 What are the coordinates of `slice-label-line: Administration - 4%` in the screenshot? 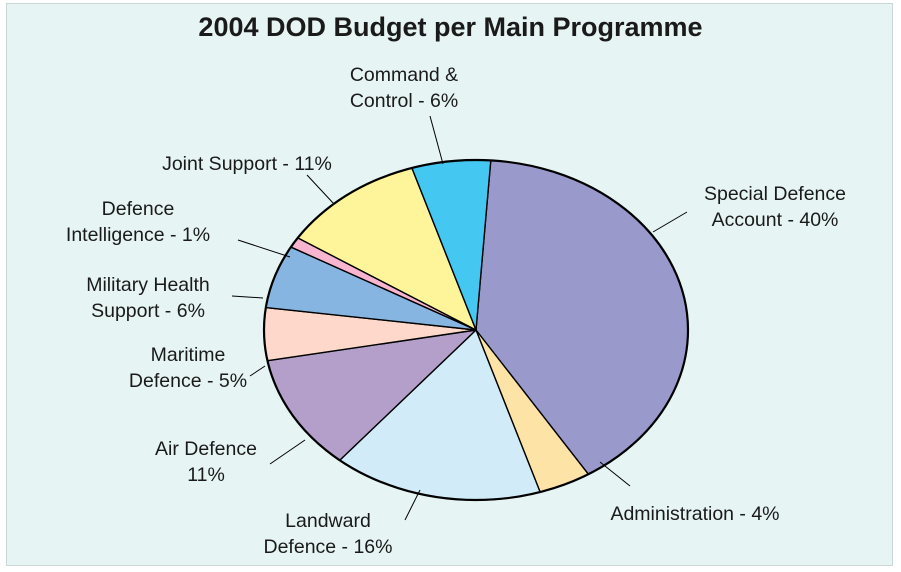 It's located at (694, 514).